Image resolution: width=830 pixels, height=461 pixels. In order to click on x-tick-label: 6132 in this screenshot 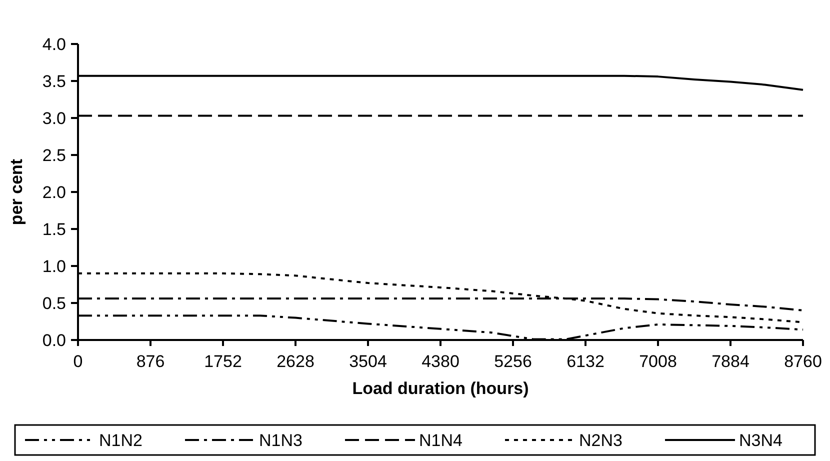, I will do `click(585, 361)`.